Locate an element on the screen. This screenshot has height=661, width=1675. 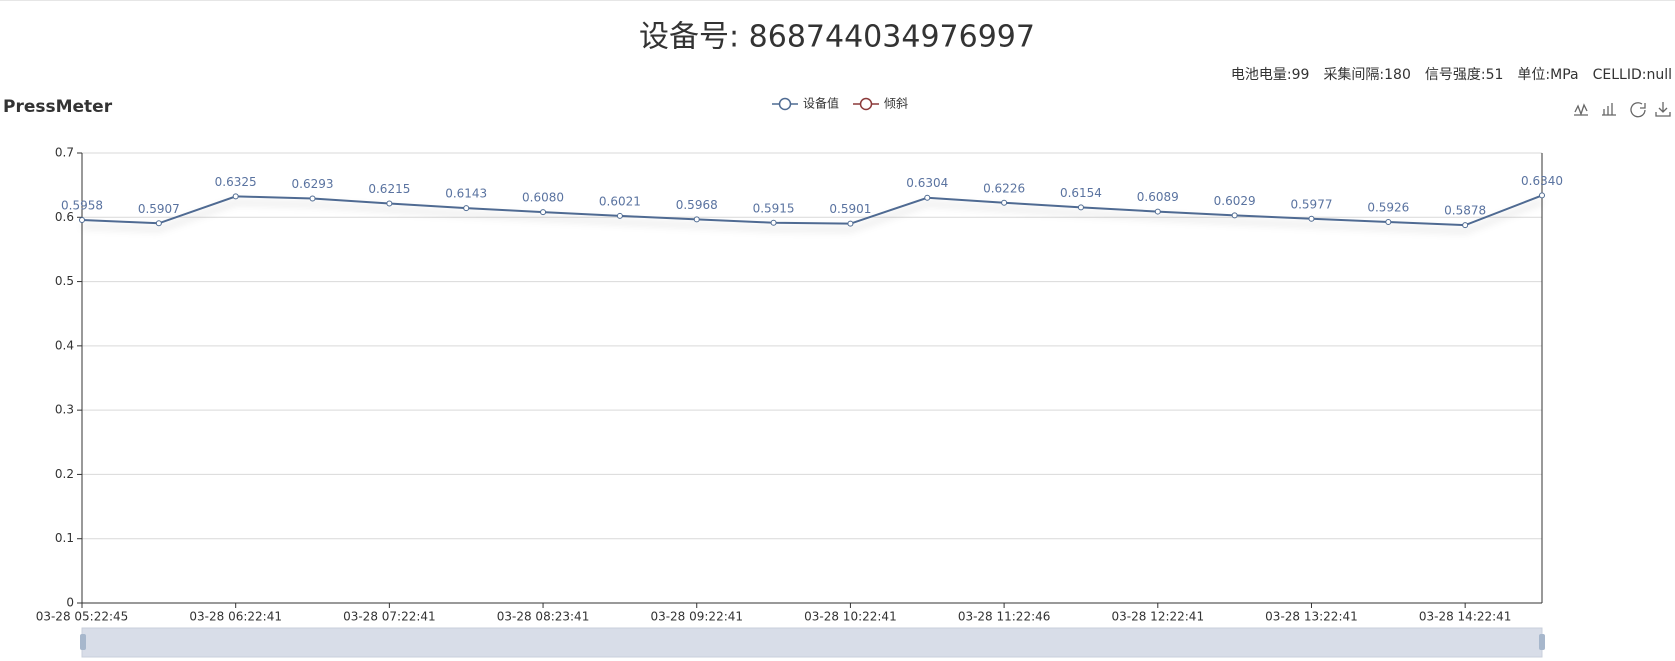
data-label: 0.5926 is located at coordinates (1388, 208).